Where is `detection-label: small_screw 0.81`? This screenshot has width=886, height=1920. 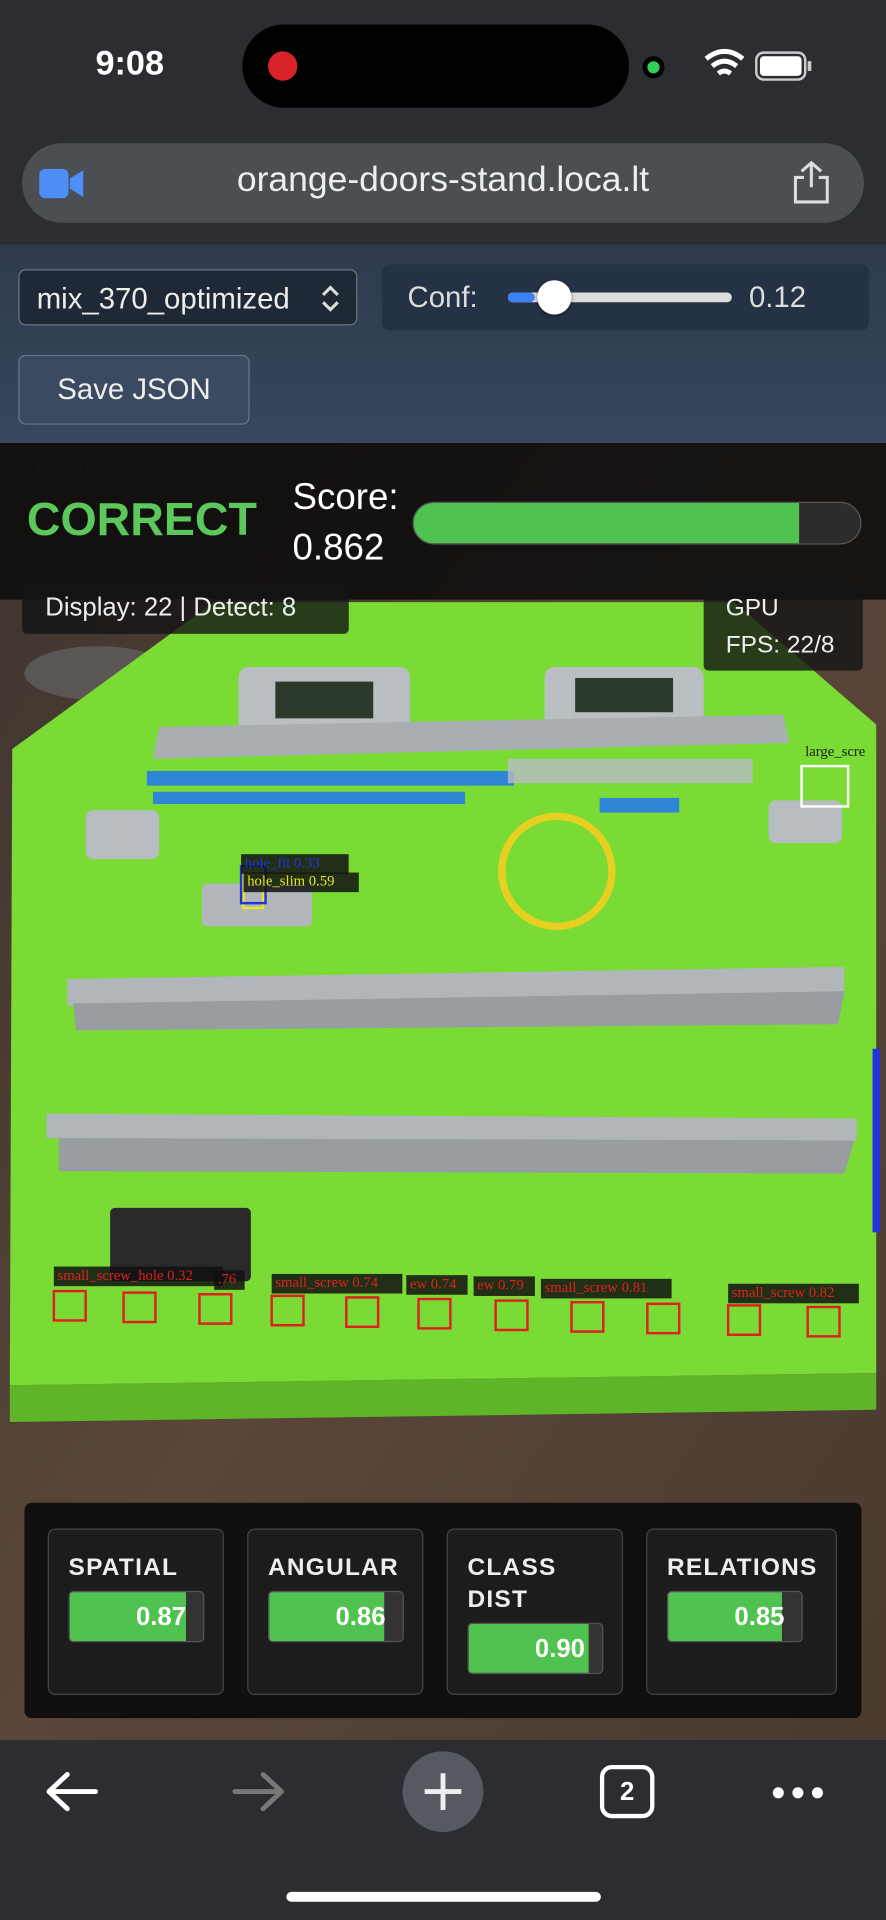 detection-label: small_screw 0.81 is located at coordinates (596, 1288).